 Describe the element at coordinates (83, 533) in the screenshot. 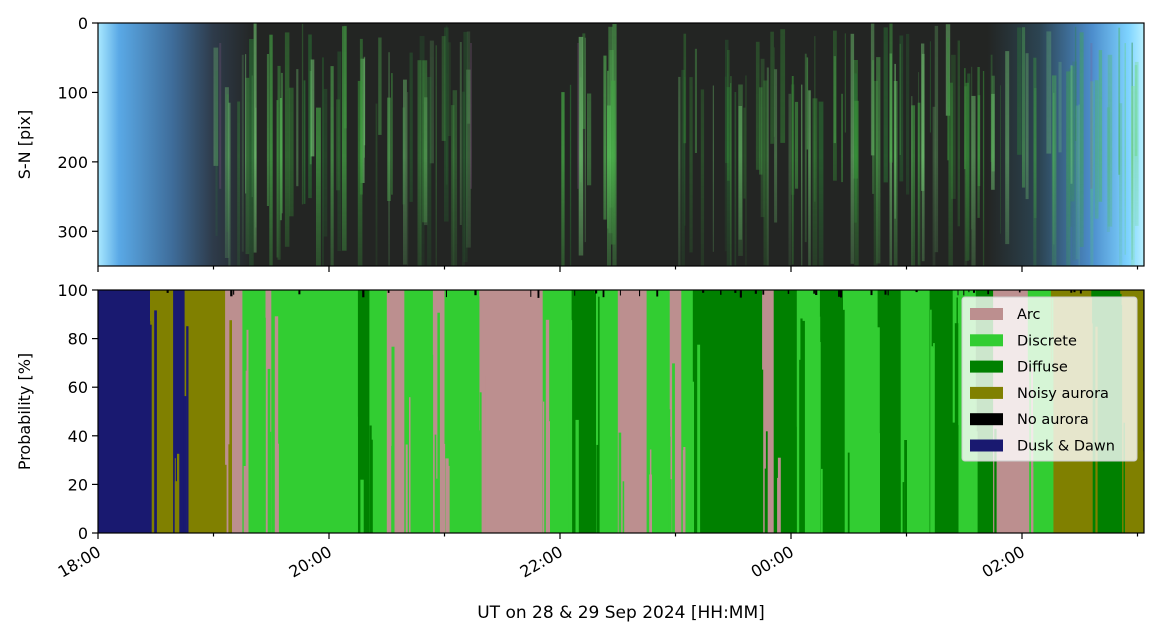

I see `probability-y-tick-label: 0` at that location.